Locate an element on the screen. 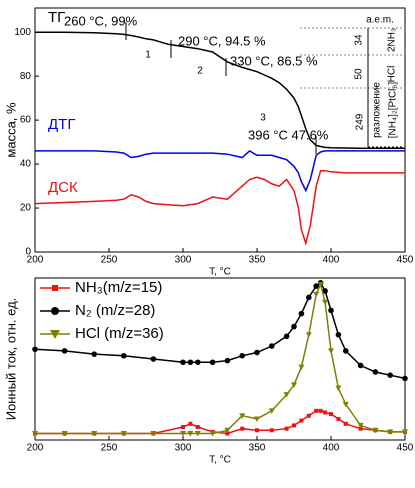  annotation: [NH₄]₂[PtCl₆] is located at coordinates (393, 110).